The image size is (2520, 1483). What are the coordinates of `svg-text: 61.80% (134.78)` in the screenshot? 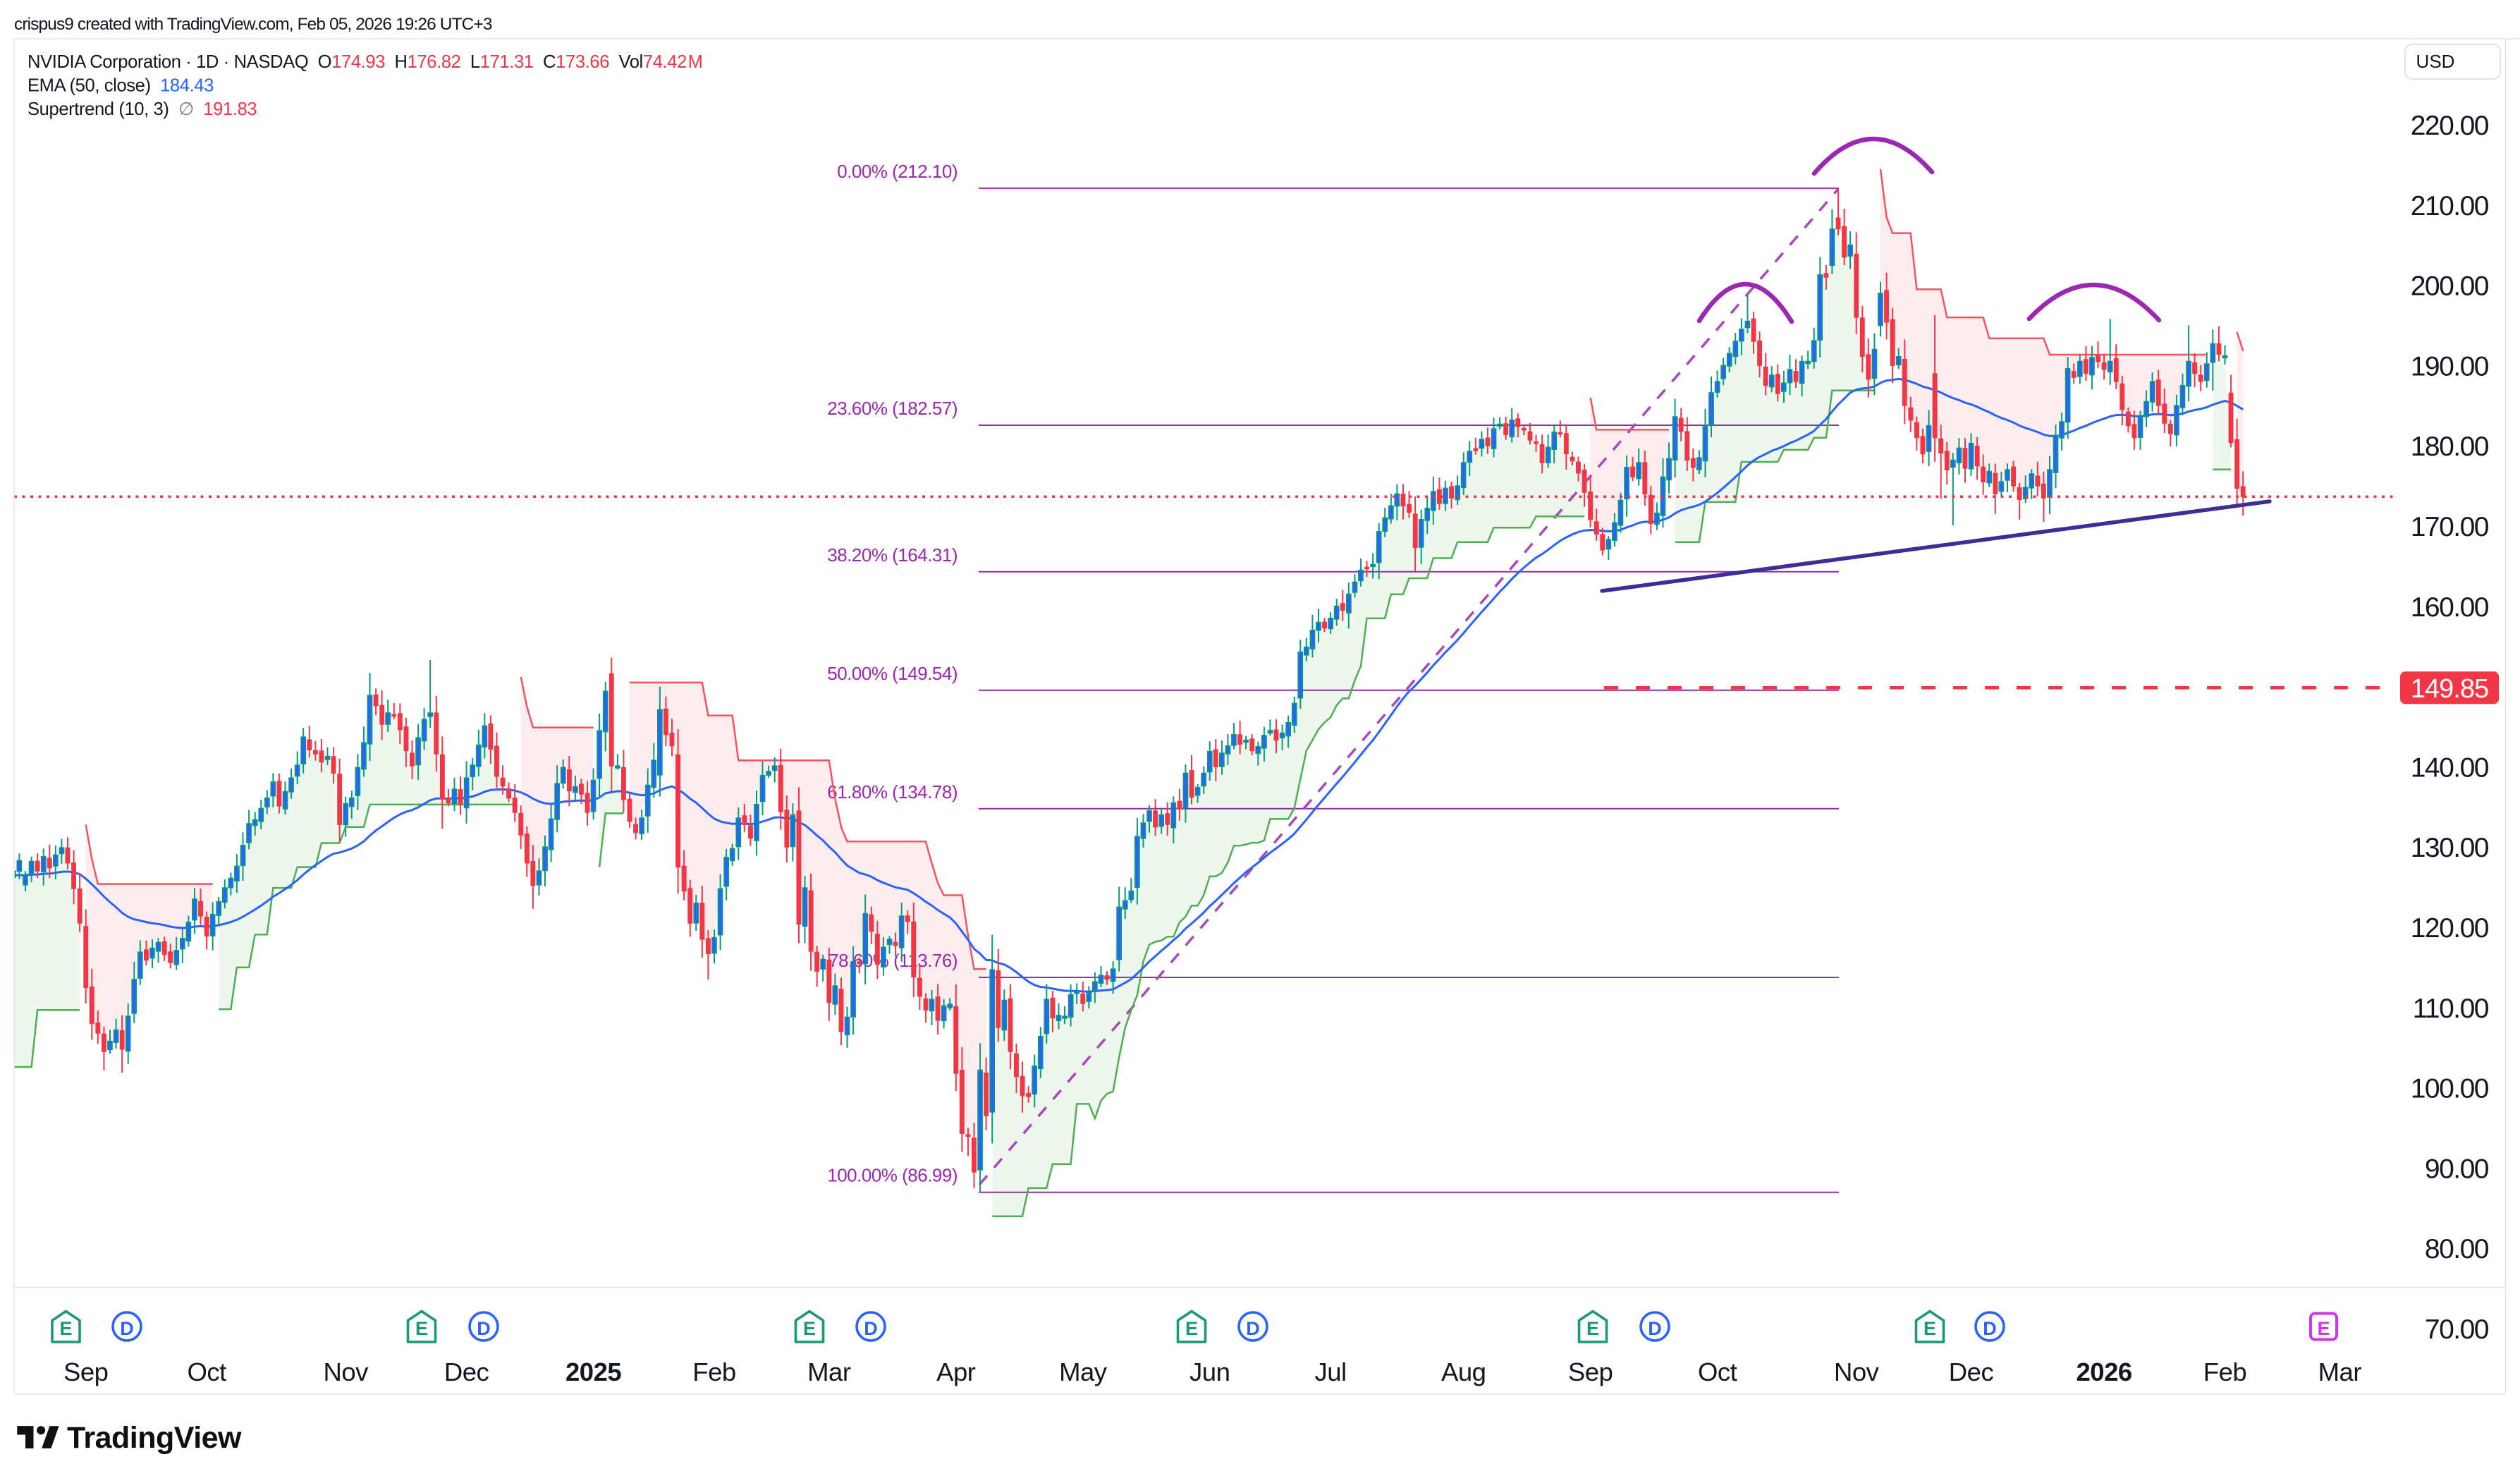 It's located at (892, 791).